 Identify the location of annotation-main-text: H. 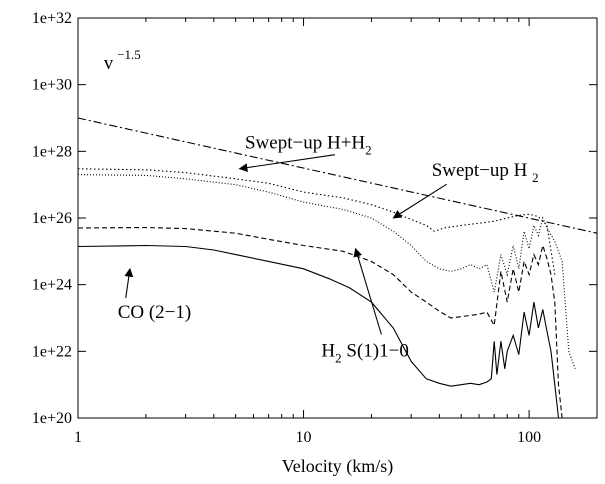
(328, 350).